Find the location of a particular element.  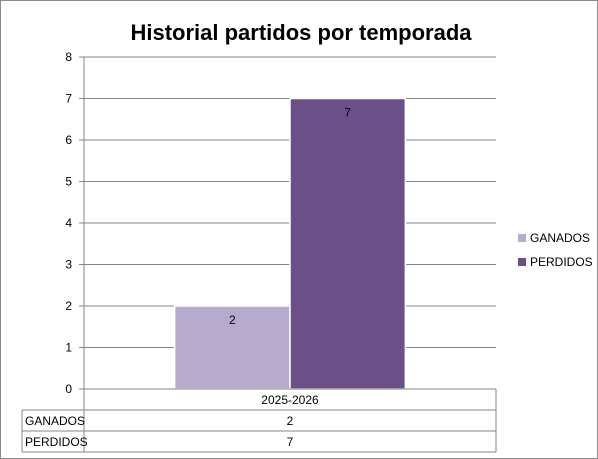

legend-label: PERDIDOS is located at coordinates (561, 262).